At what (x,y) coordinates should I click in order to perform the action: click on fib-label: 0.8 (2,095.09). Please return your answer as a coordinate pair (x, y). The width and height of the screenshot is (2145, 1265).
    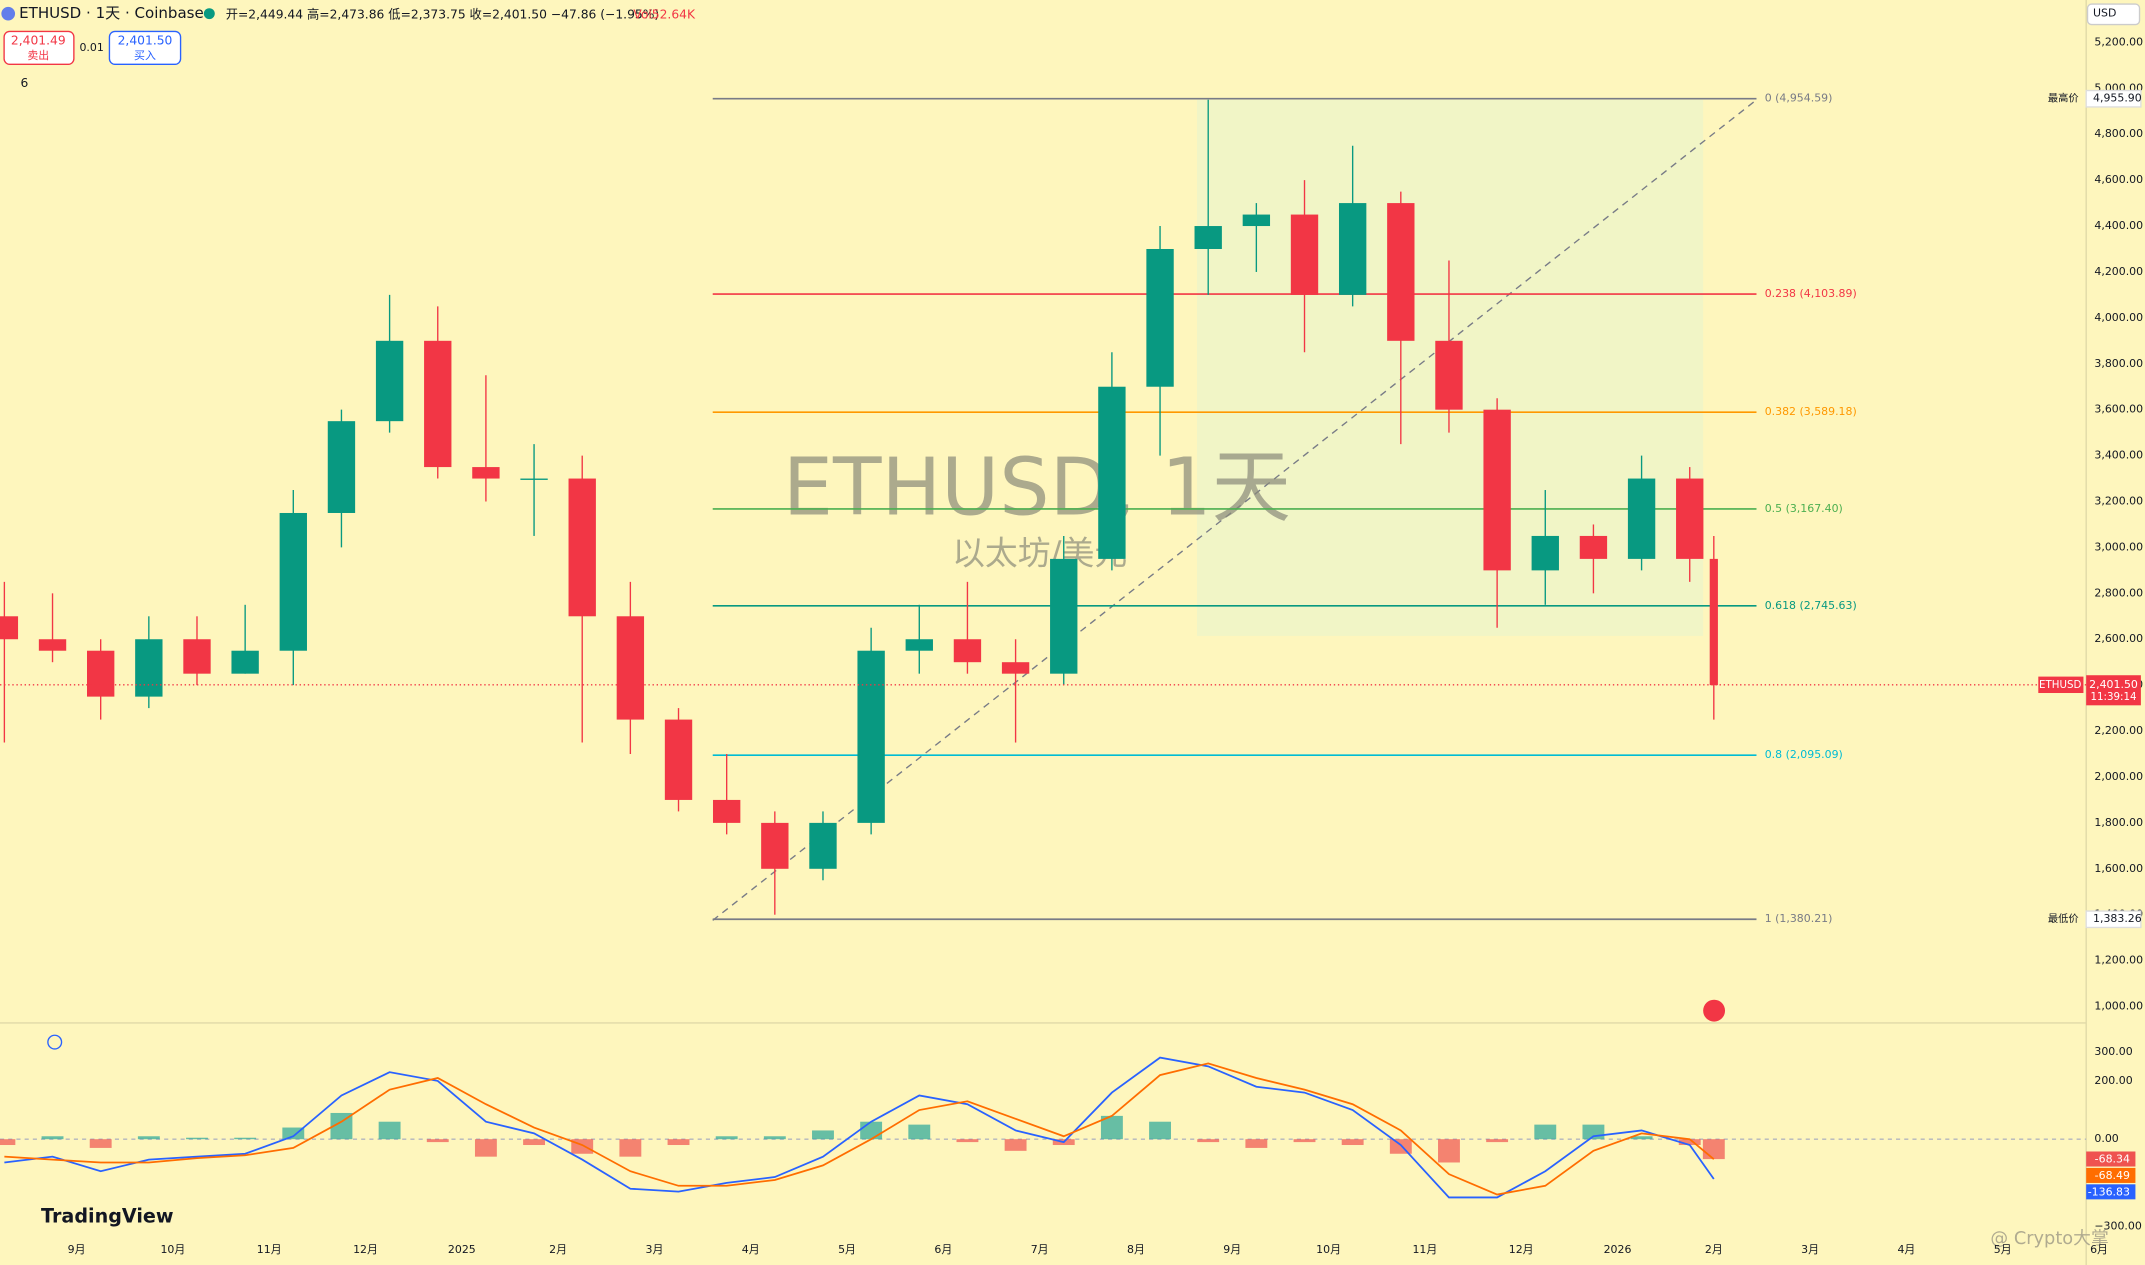
    Looking at the image, I should click on (1804, 754).